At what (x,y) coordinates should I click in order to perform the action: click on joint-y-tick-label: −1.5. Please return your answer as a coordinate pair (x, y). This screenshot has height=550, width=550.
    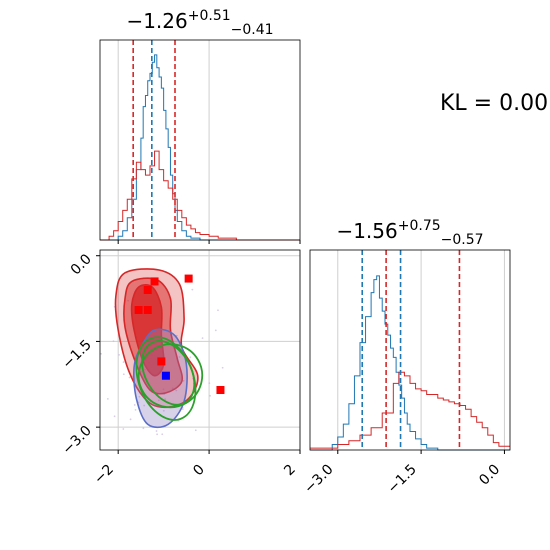
    Looking at the image, I should click on (76, 354).